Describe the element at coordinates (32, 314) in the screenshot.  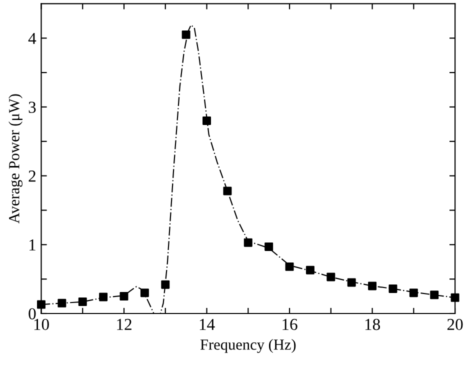
I see `y-tick-label: 0` at that location.